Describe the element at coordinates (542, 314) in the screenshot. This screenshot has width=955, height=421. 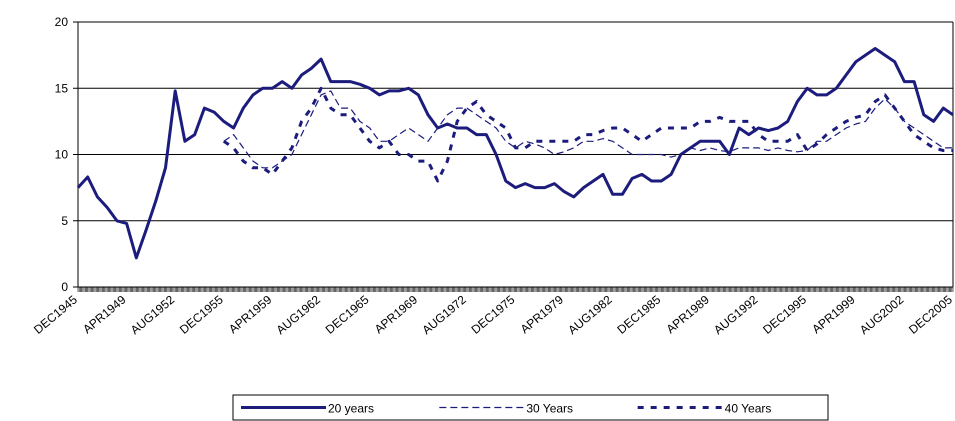
I see `x-tick-label: APR1979` at that location.